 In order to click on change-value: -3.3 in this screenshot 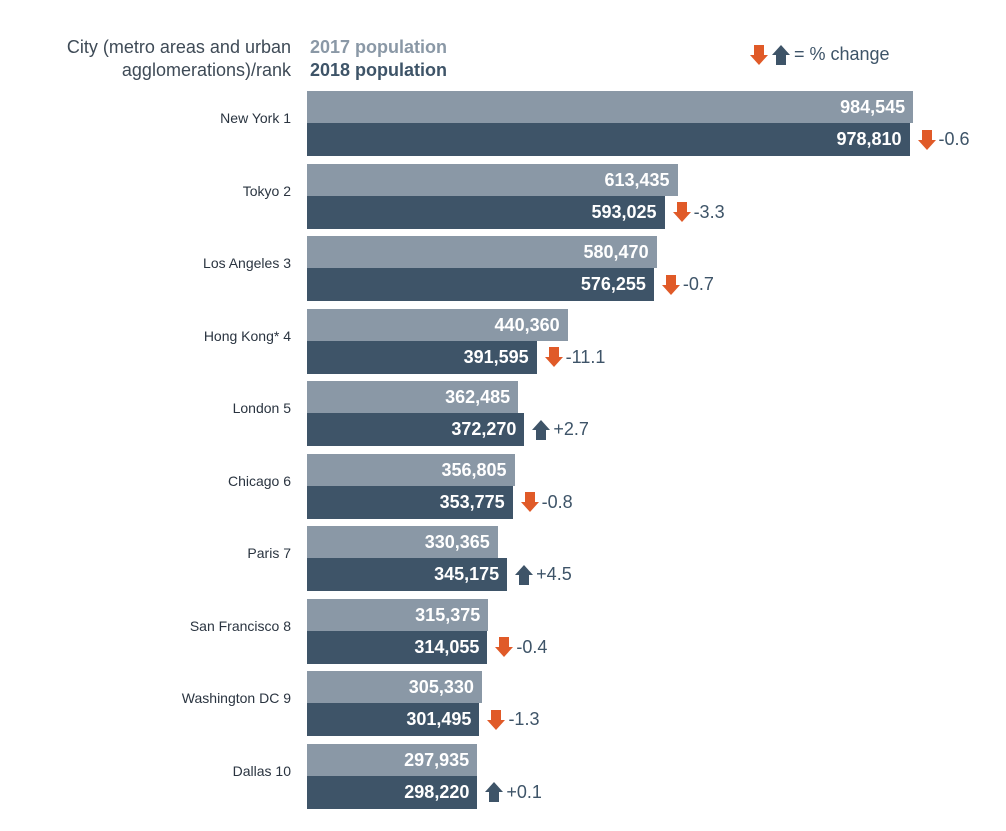, I will do `click(709, 211)`.